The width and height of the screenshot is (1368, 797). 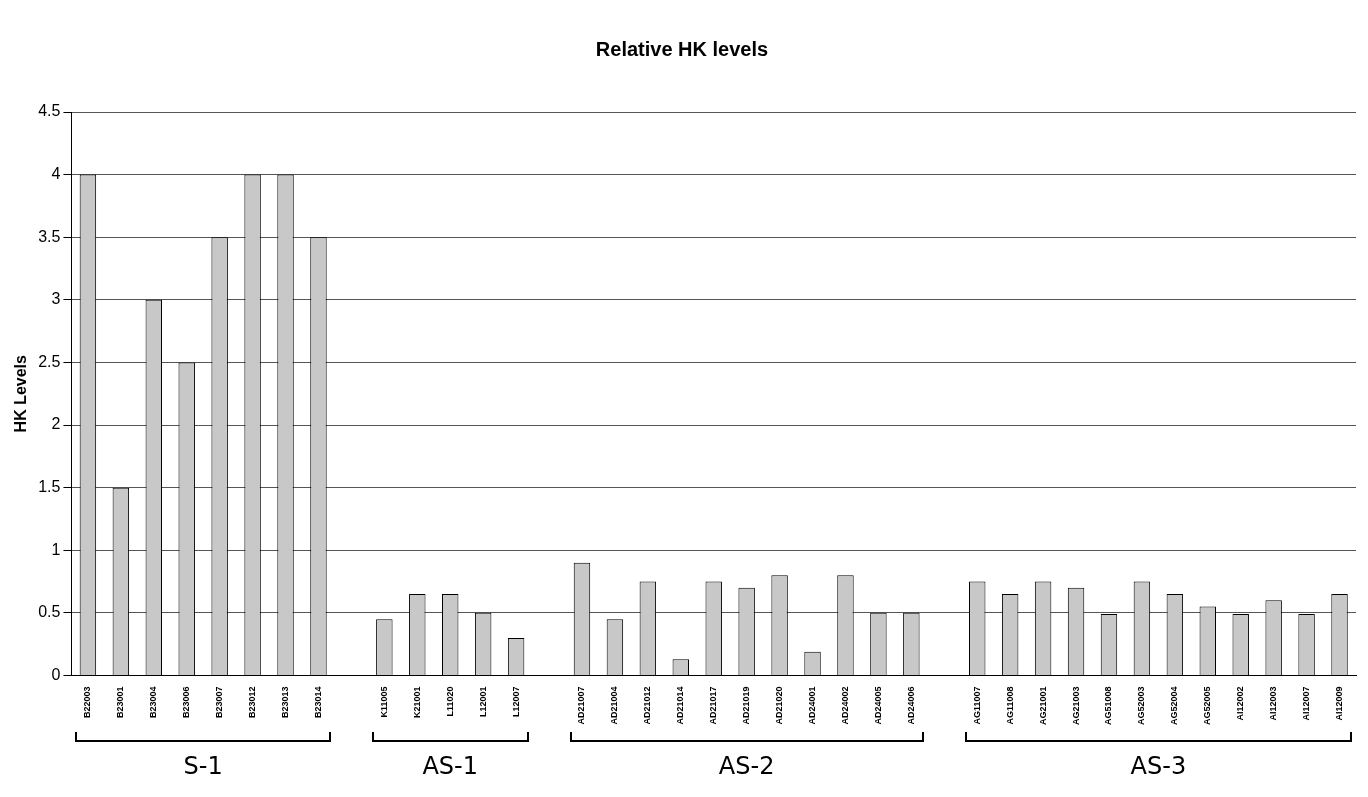 What do you see at coordinates (482, 701) in the screenshot?
I see `x-tick-label: L12001` at bounding box center [482, 701].